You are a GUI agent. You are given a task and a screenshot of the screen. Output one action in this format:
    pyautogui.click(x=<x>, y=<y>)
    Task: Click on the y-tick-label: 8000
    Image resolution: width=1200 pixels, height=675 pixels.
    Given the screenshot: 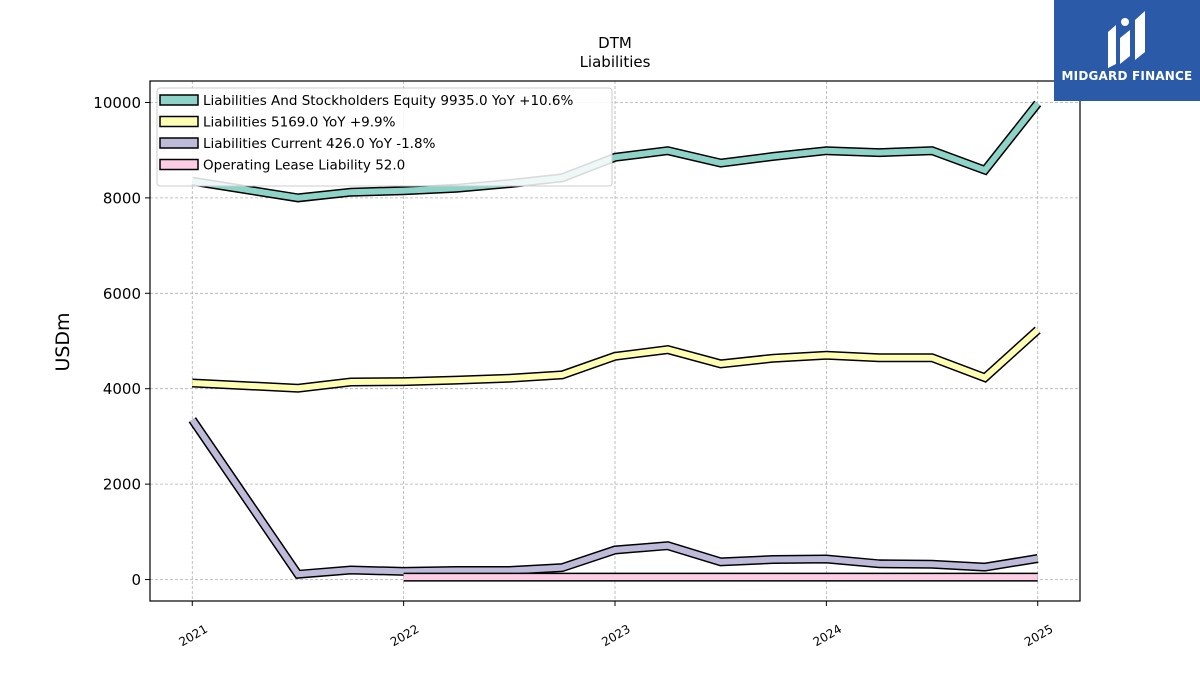 What is the action you would take?
    pyautogui.click(x=122, y=198)
    